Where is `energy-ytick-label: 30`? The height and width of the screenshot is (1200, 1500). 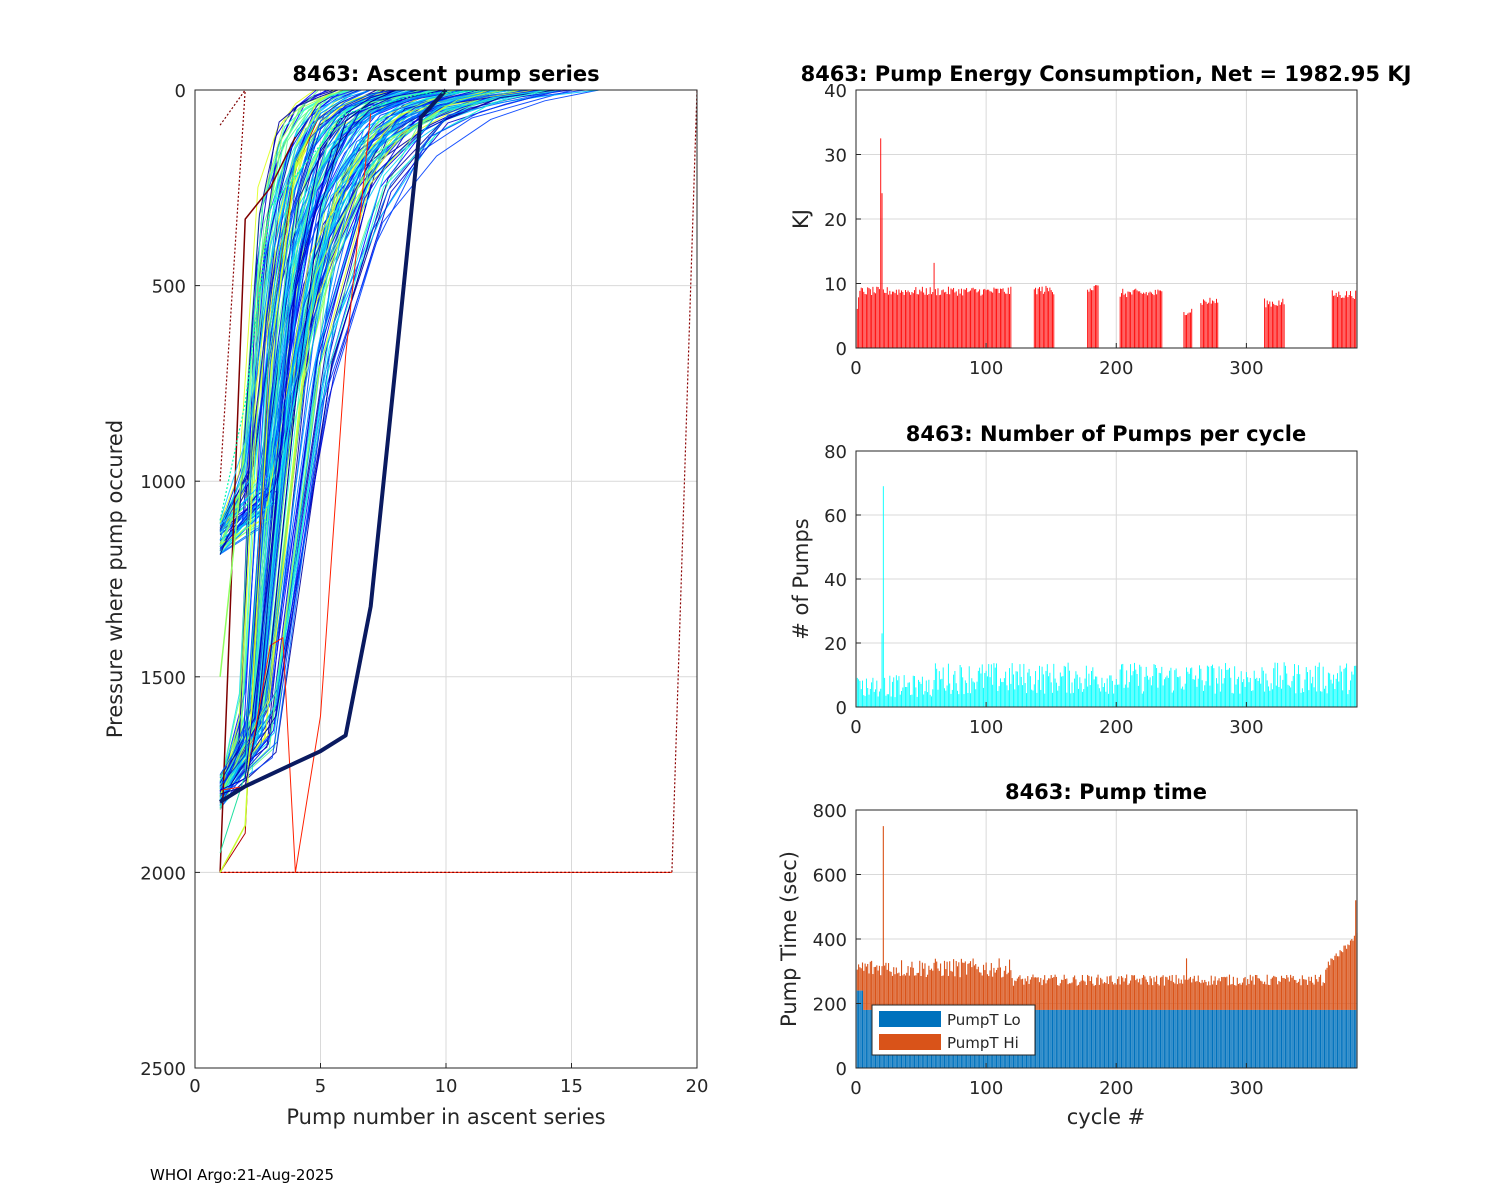
energy-ytick-label: 30 is located at coordinates (835, 156).